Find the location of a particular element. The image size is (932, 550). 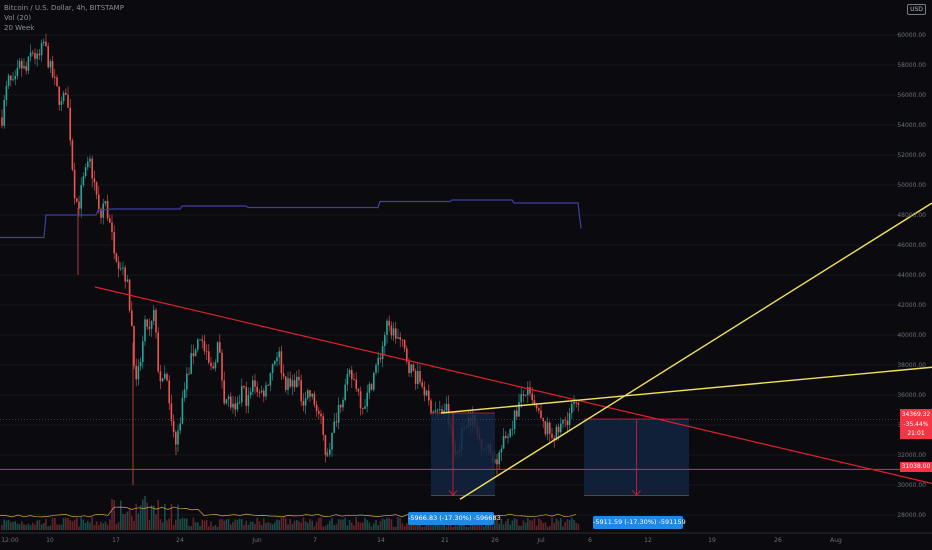

currency-badge: USD is located at coordinates (916, 9).